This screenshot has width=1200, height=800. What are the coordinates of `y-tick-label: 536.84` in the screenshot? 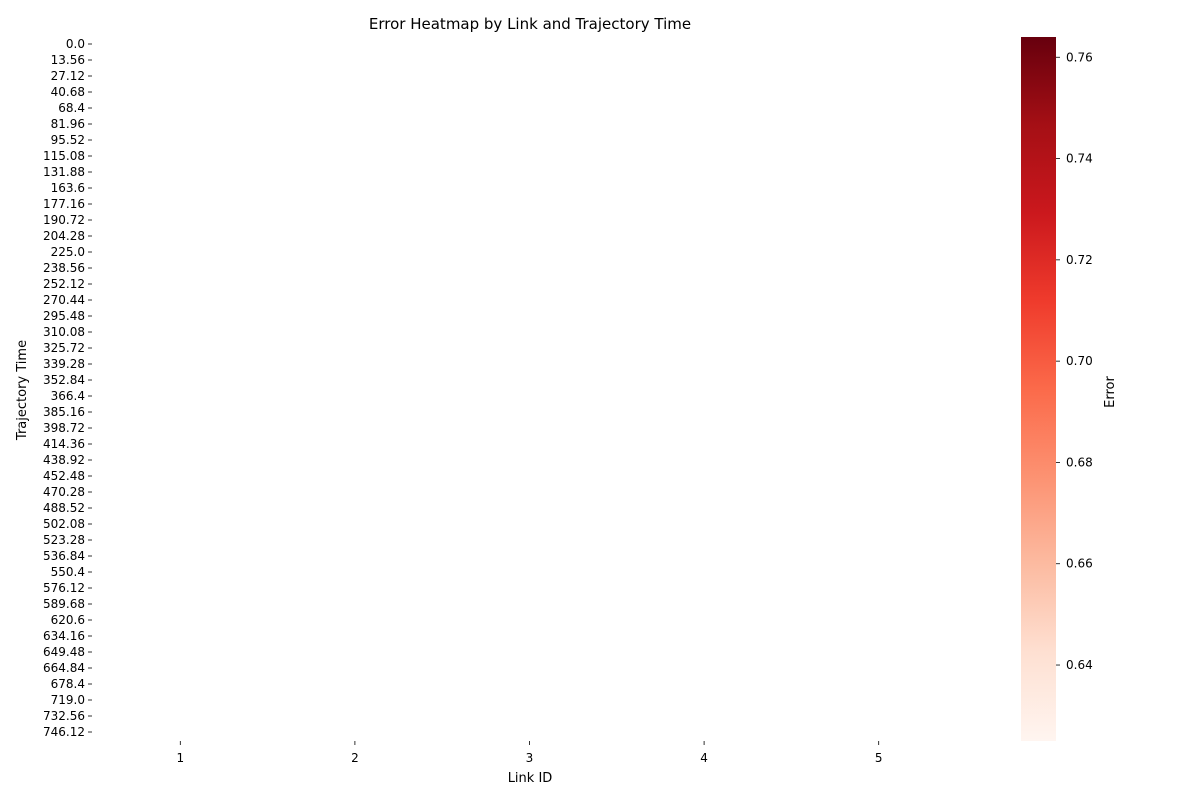 It's located at (64, 556).